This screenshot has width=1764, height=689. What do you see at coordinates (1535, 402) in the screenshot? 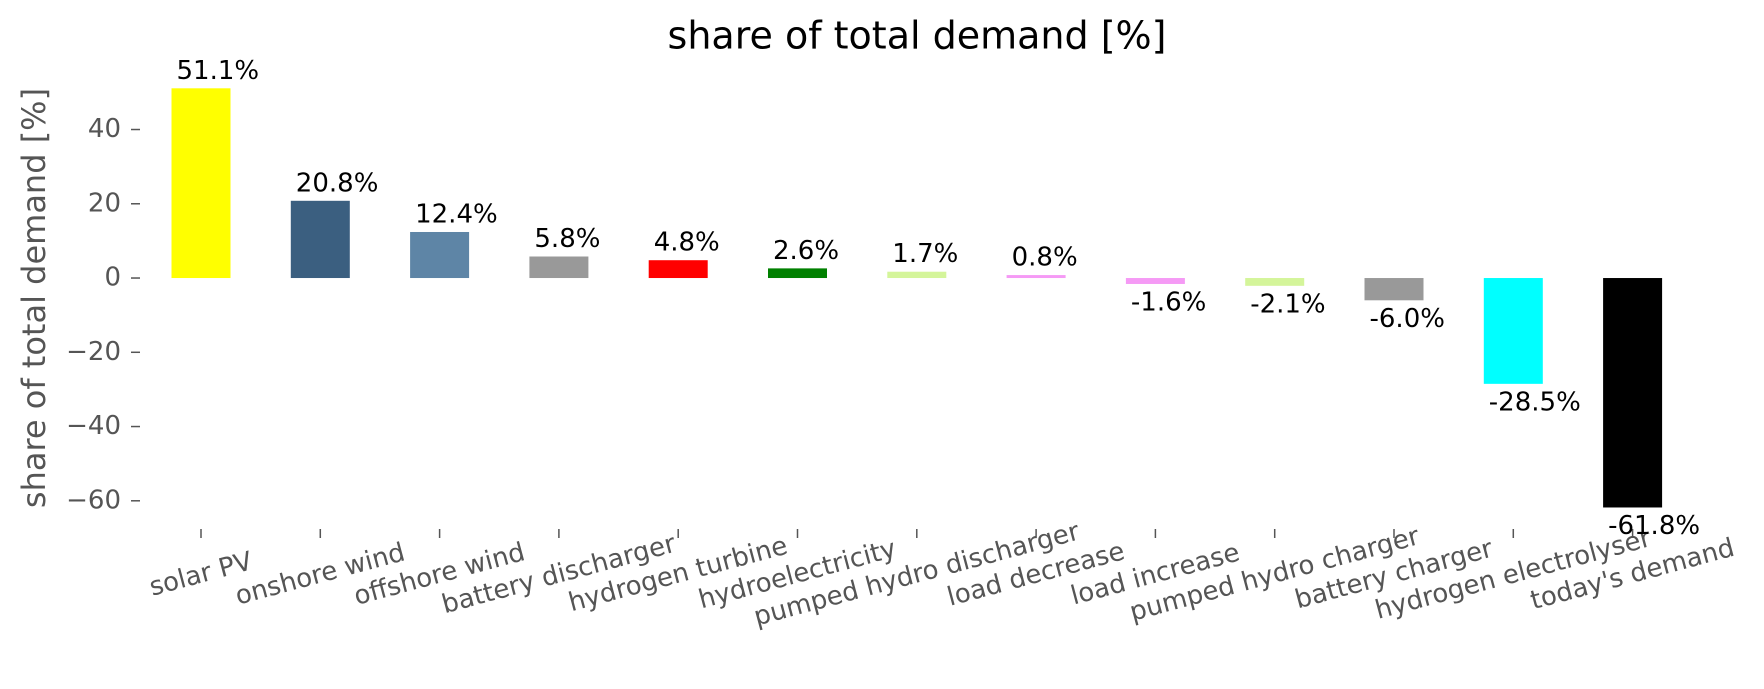
I see `value-label: -28.5%` at bounding box center [1535, 402].